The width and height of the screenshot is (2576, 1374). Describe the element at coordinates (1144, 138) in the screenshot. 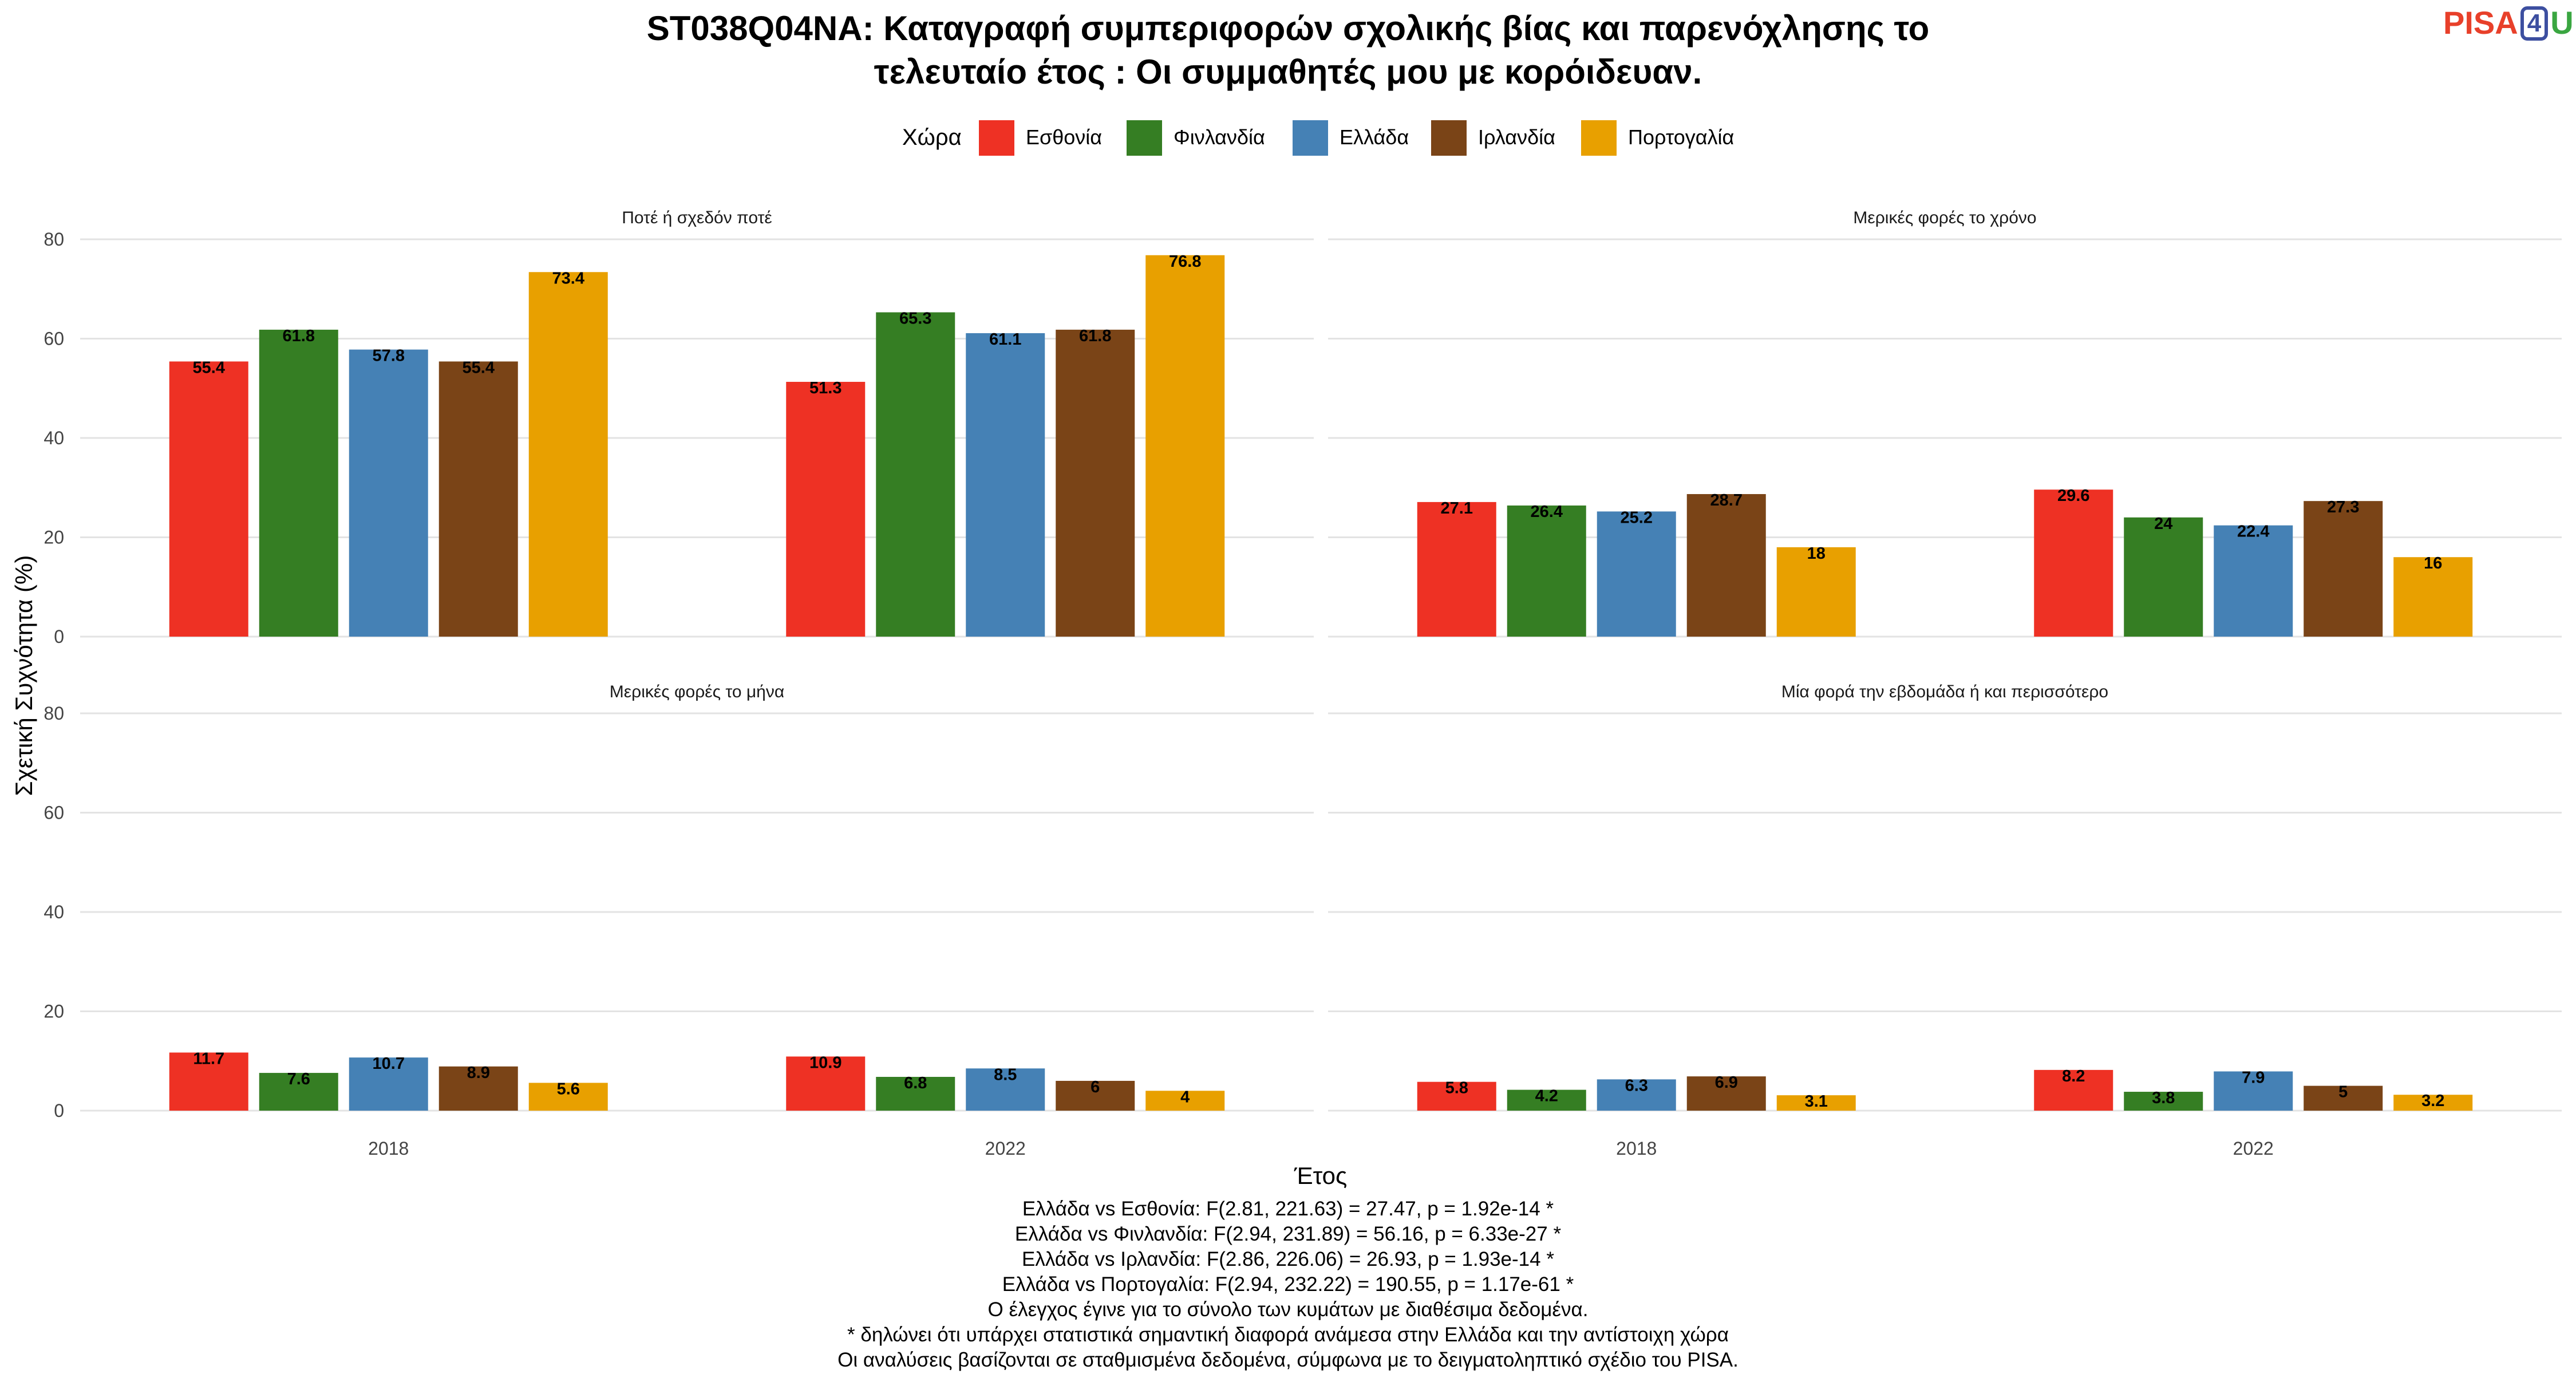

I see `legend-swatch-finland` at that location.